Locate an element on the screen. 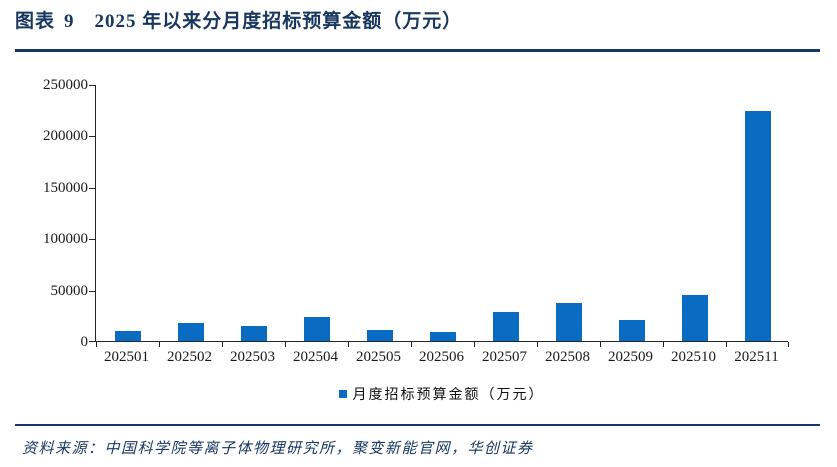  figure-label: 图表 is located at coordinates (35, 21).